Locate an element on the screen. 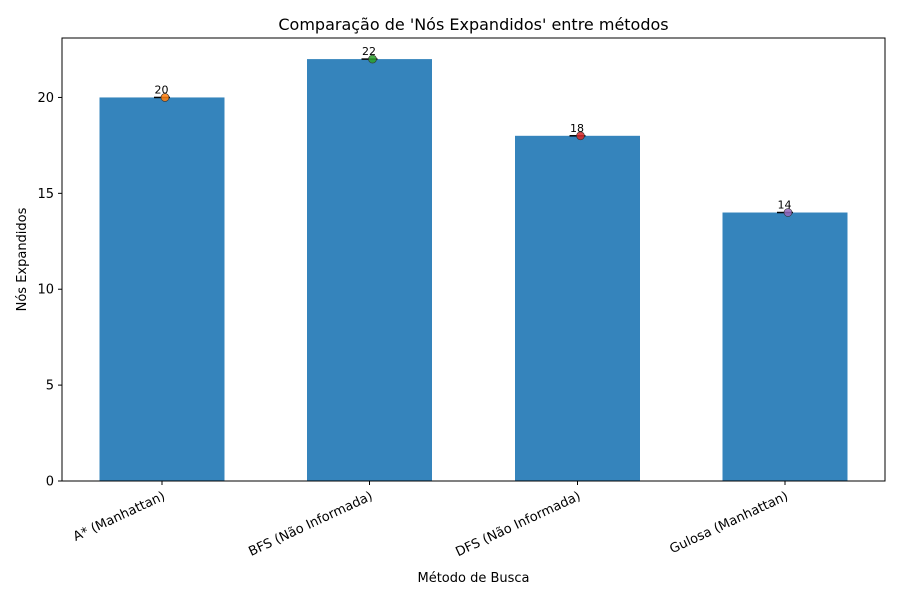 This screenshot has width=900, height=604. x-axis-label: Método de Busca is located at coordinates (473, 578).